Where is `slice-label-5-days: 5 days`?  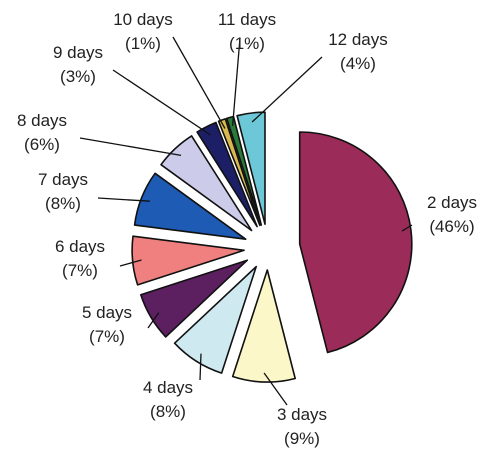 slice-label-5-days: 5 days is located at coordinates (107, 312).